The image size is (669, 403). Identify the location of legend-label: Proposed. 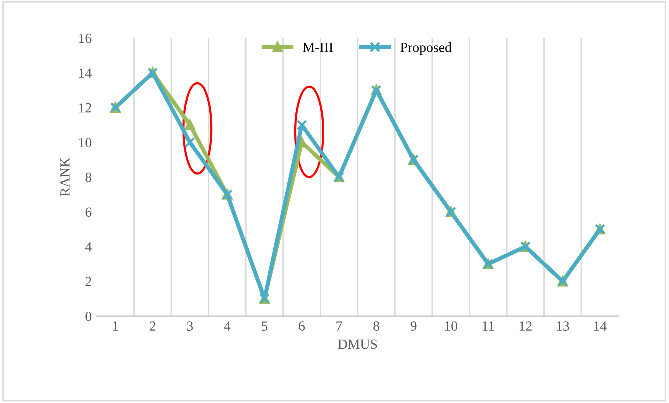
(426, 49).